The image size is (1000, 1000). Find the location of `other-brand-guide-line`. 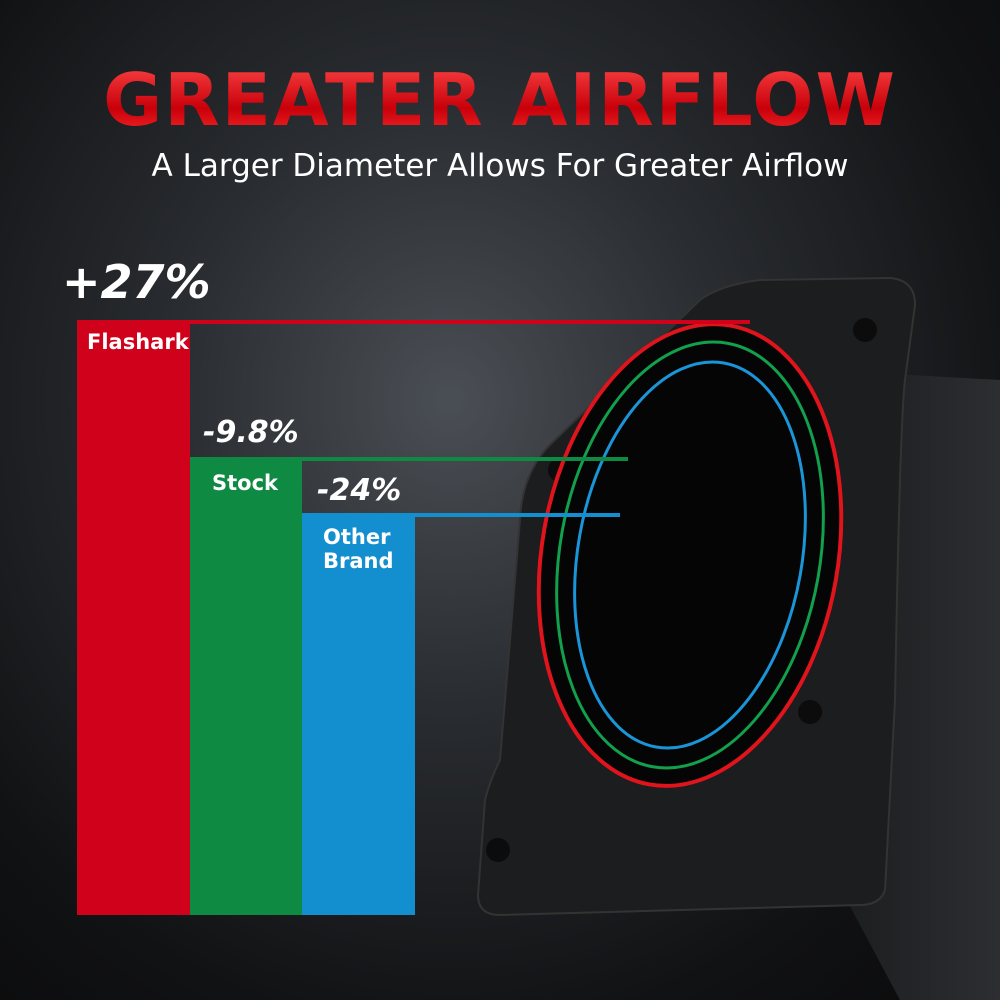

other-brand-guide-line is located at coordinates (517, 515).